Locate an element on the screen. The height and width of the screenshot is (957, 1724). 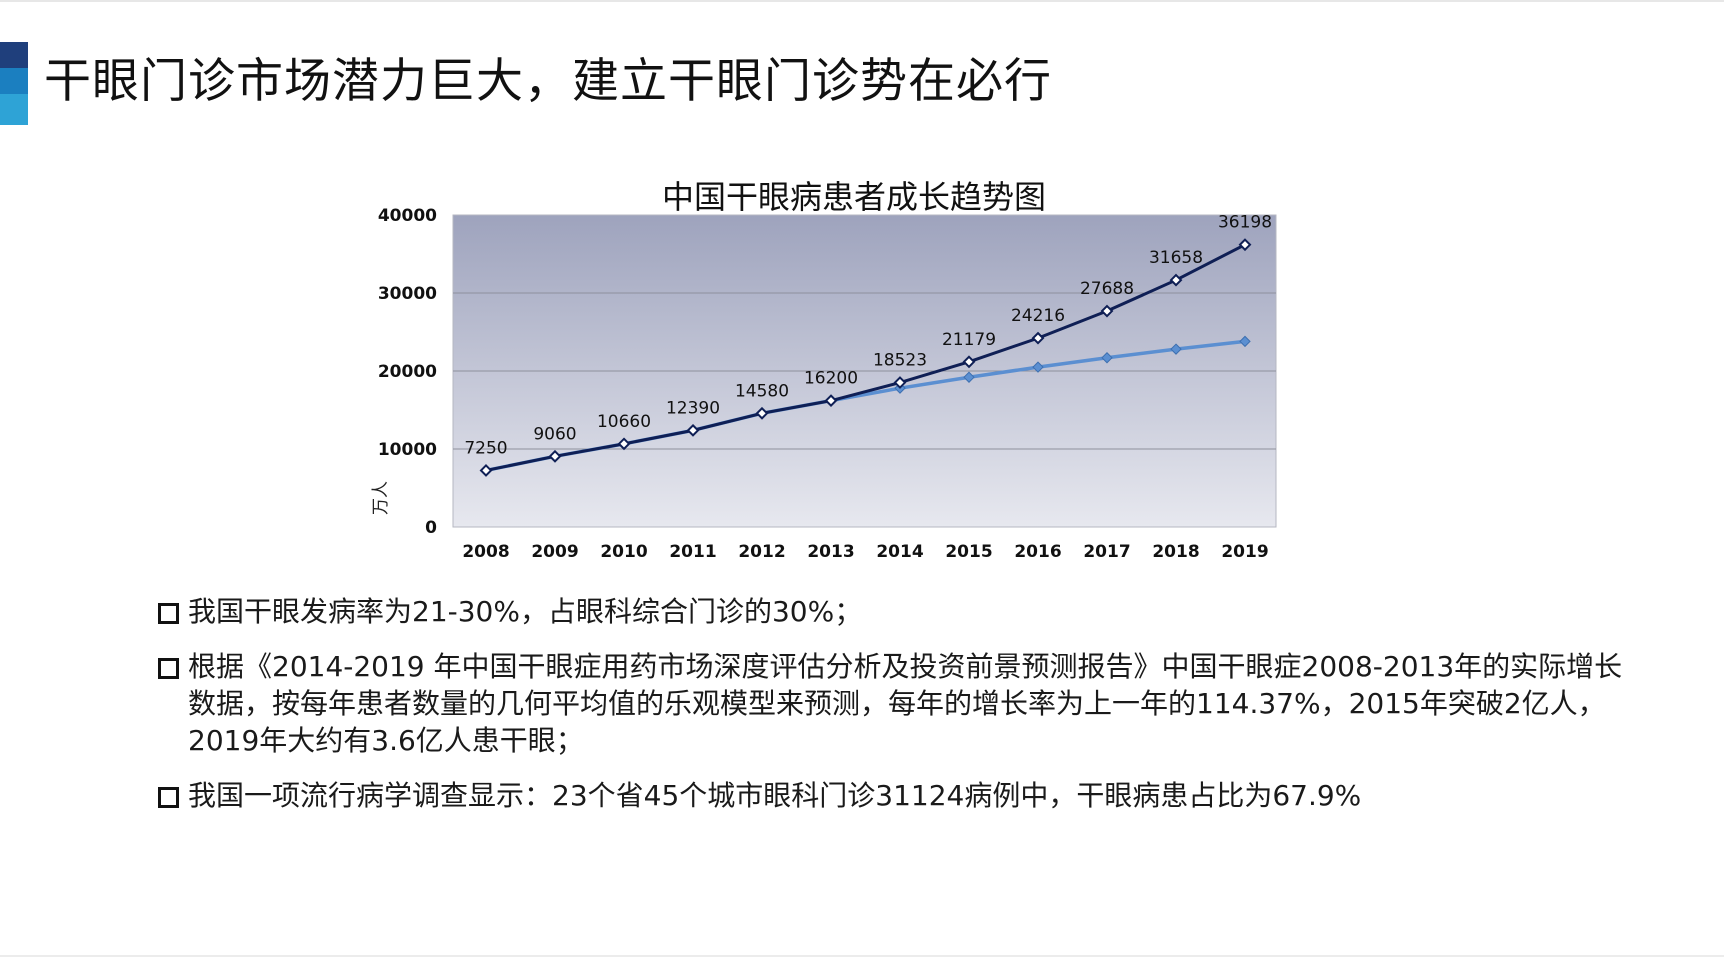
title-accent-bar-bottom is located at coordinates (14, 109).